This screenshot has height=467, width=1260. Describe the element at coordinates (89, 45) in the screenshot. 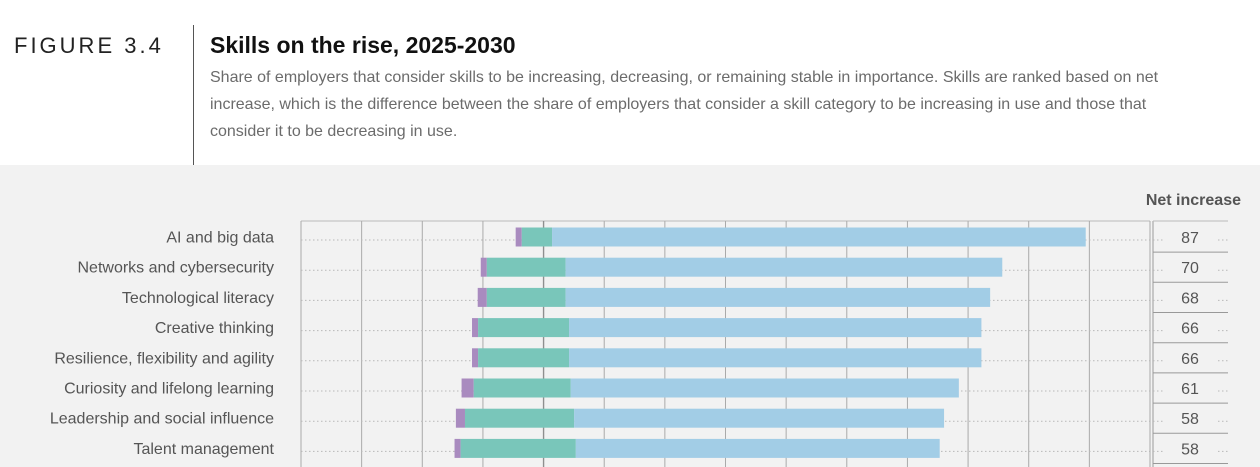

I see `figure-label: FIGURE 3.4` at that location.